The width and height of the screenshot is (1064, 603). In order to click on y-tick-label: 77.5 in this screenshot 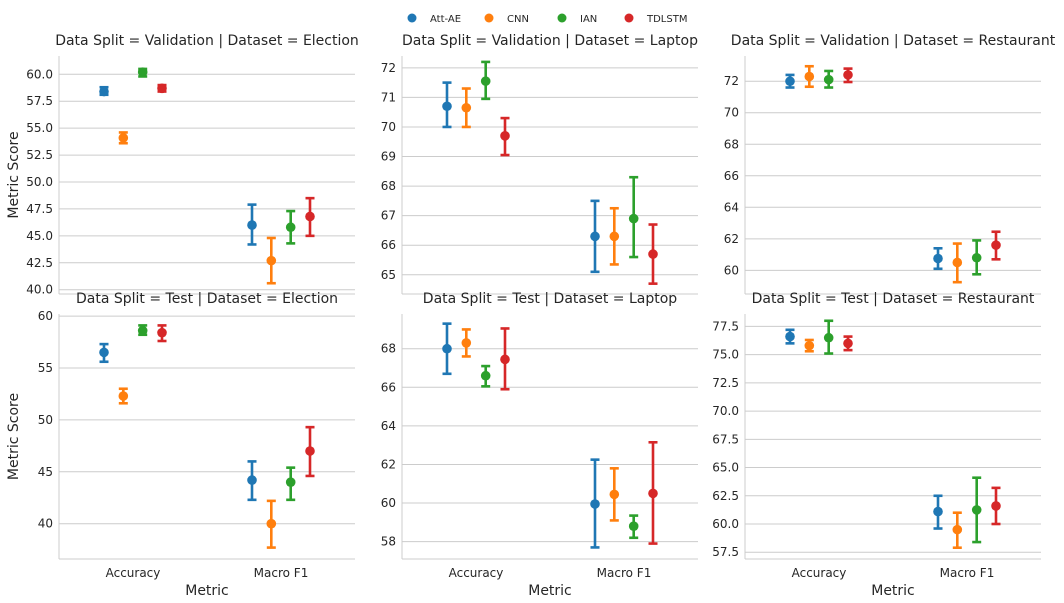, I will do `click(725, 326)`.